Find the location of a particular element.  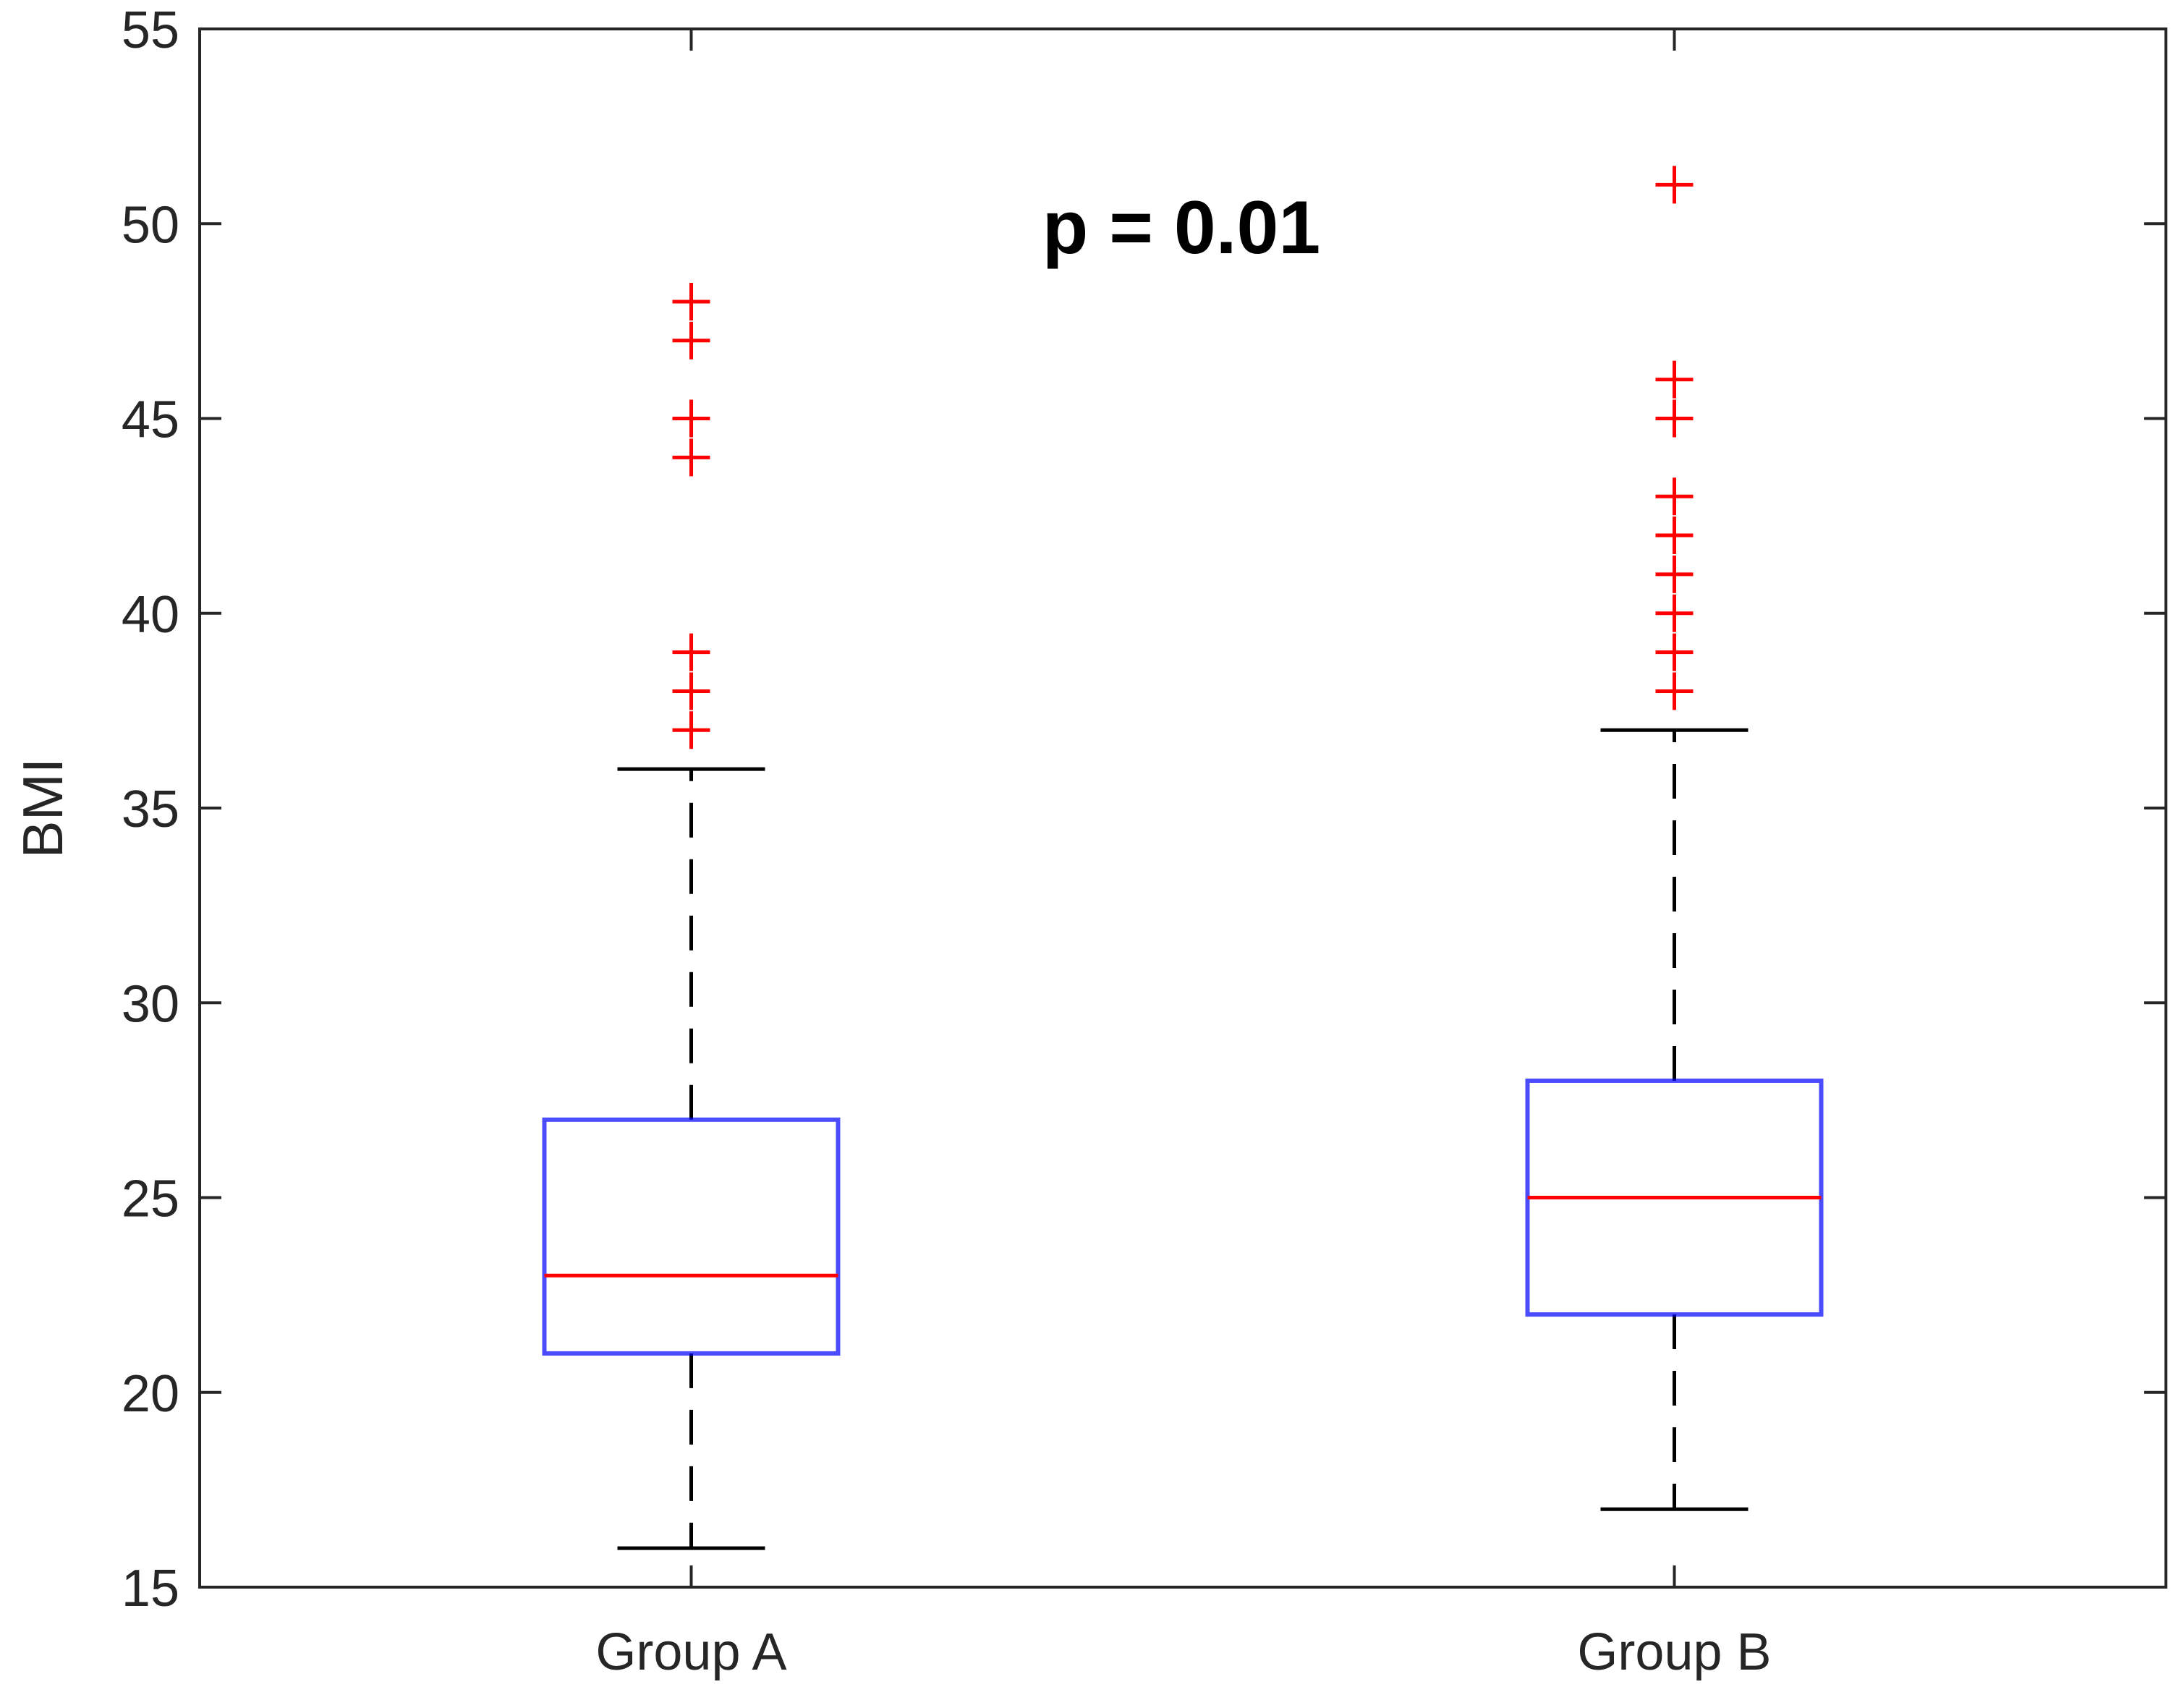

y-tick-label: 35 is located at coordinates (150, 809).